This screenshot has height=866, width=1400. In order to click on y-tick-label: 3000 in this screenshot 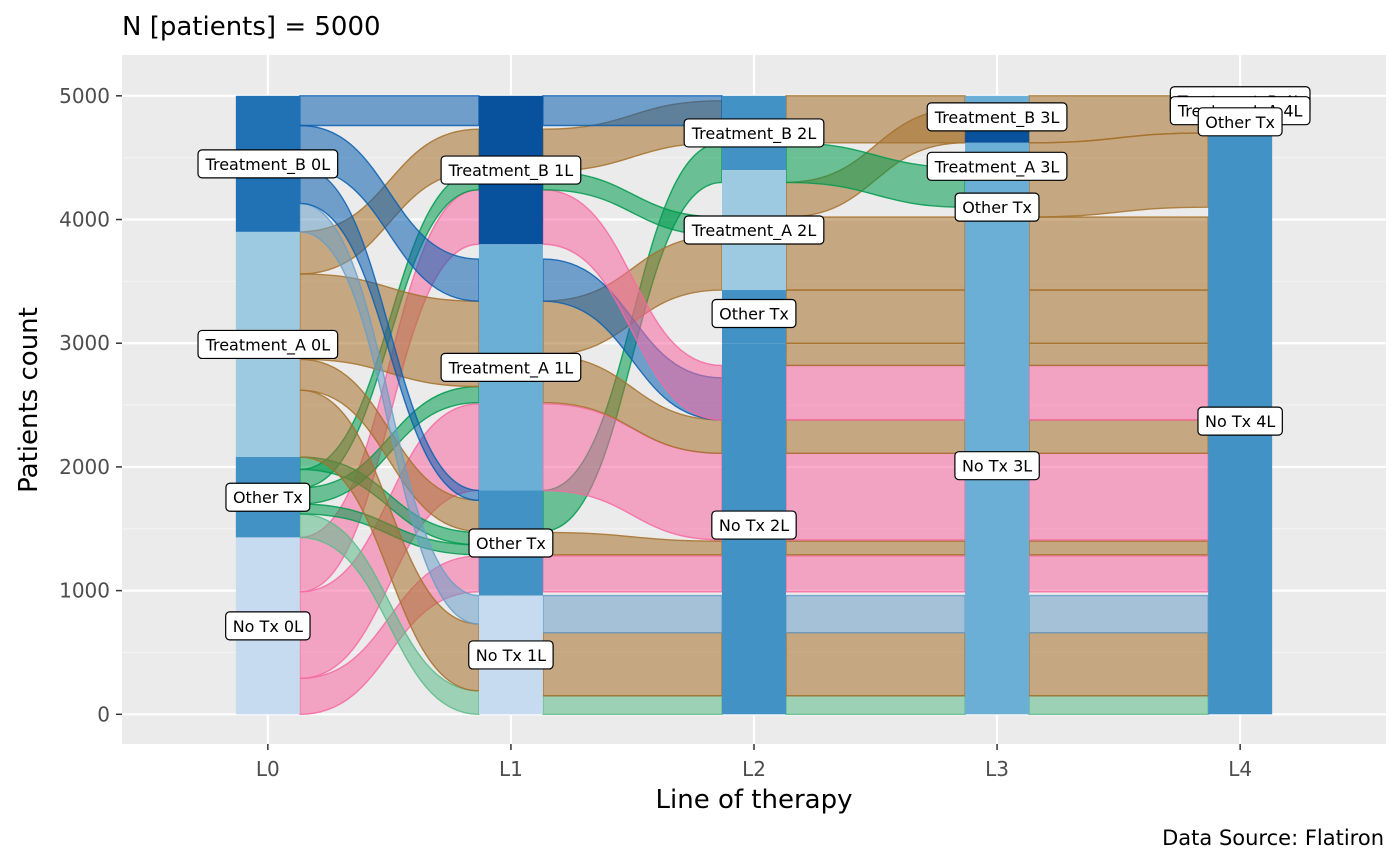, I will do `click(84, 343)`.